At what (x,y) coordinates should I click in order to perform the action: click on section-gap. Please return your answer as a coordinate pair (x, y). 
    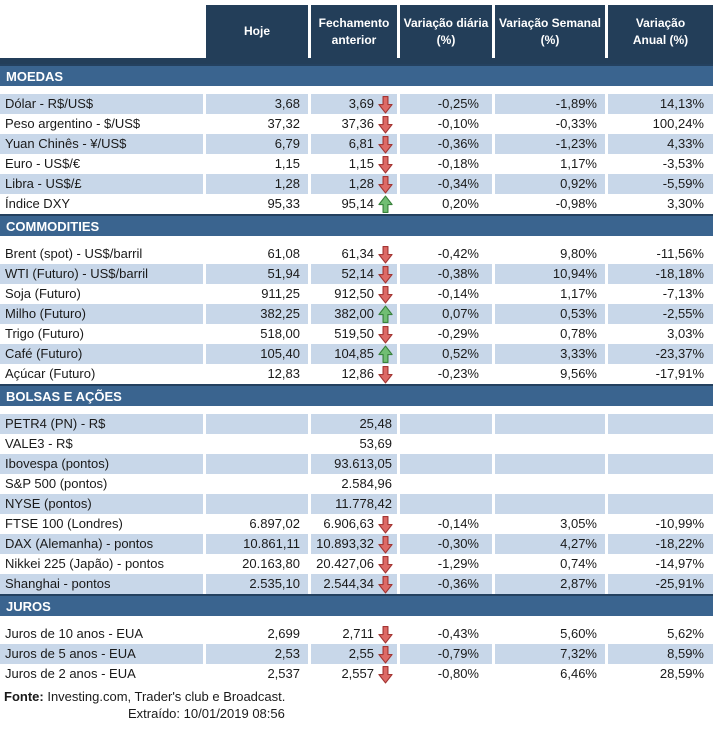
    Looking at the image, I should click on (356, 410).